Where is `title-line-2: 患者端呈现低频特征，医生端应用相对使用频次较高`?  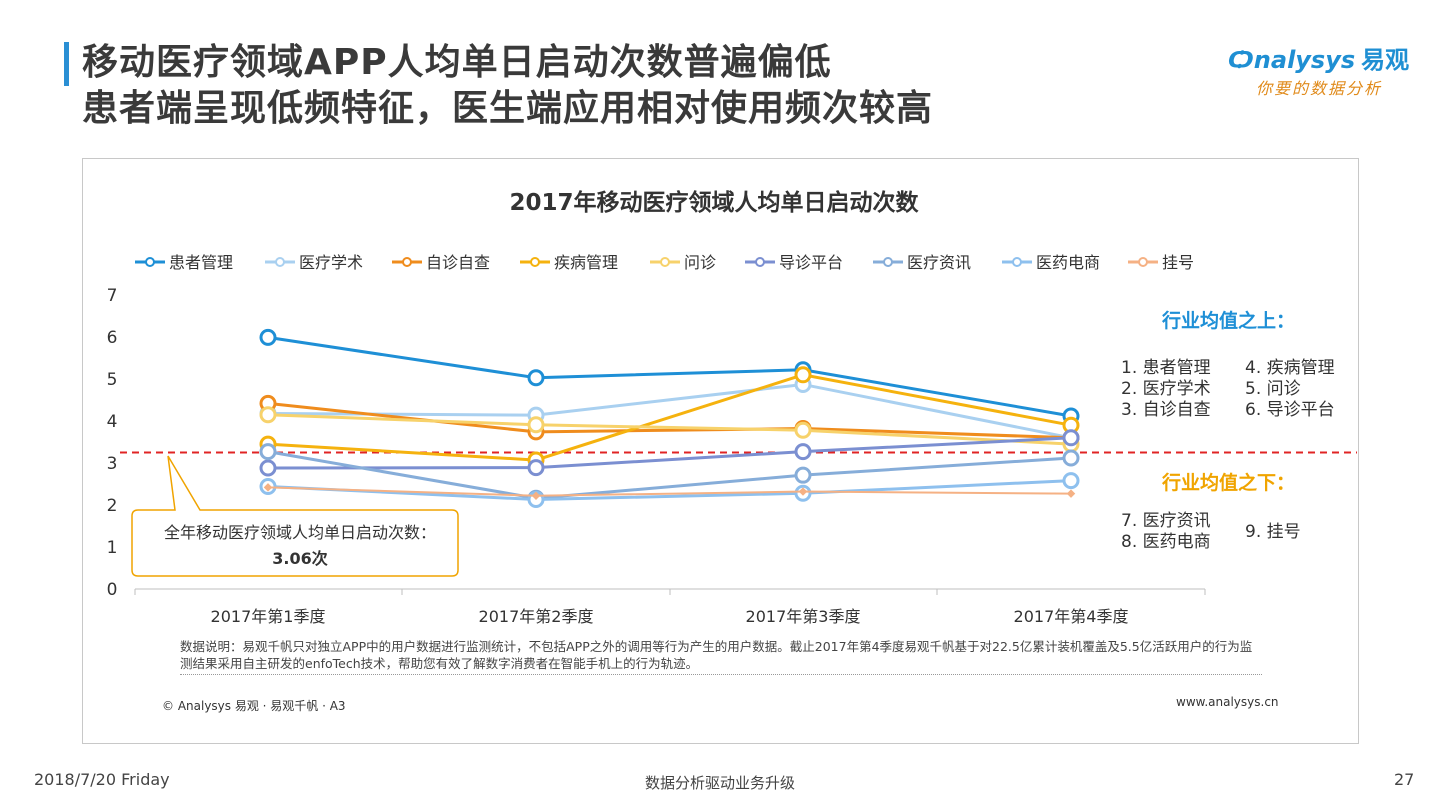 title-line-2: 患者端呈现低频特征，医生端应用相对使用频次较高 is located at coordinates (508, 108).